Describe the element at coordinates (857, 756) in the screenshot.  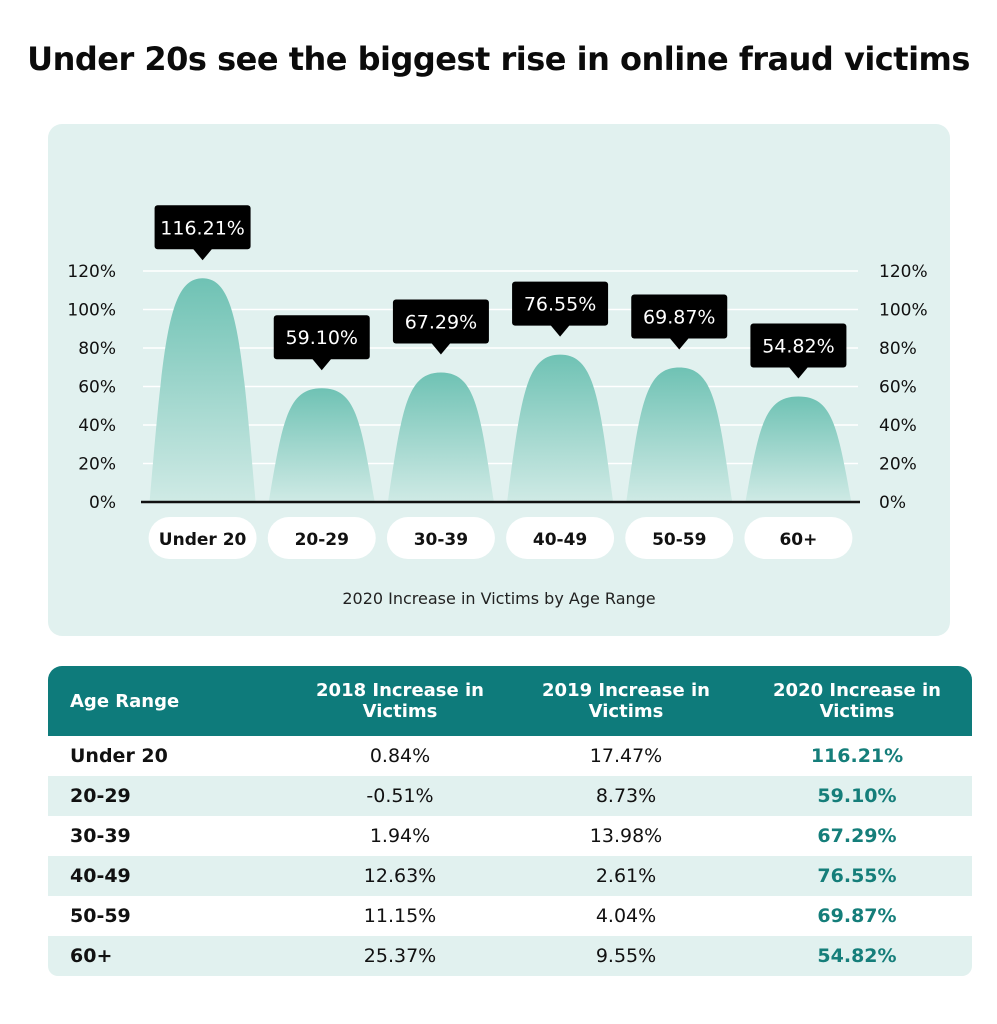
I see `cell-2020: 116.21%` at that location.